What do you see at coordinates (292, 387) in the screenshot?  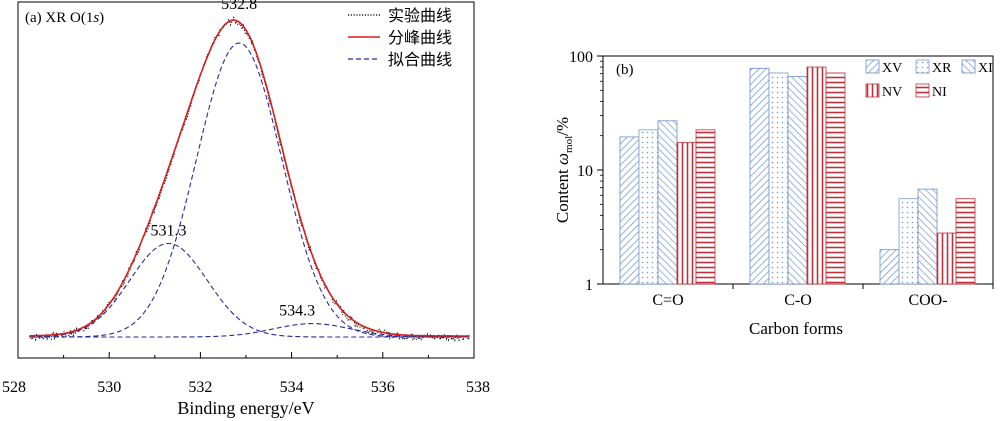 I see `x-tick-label: 534` at bounding box center [292, 387].